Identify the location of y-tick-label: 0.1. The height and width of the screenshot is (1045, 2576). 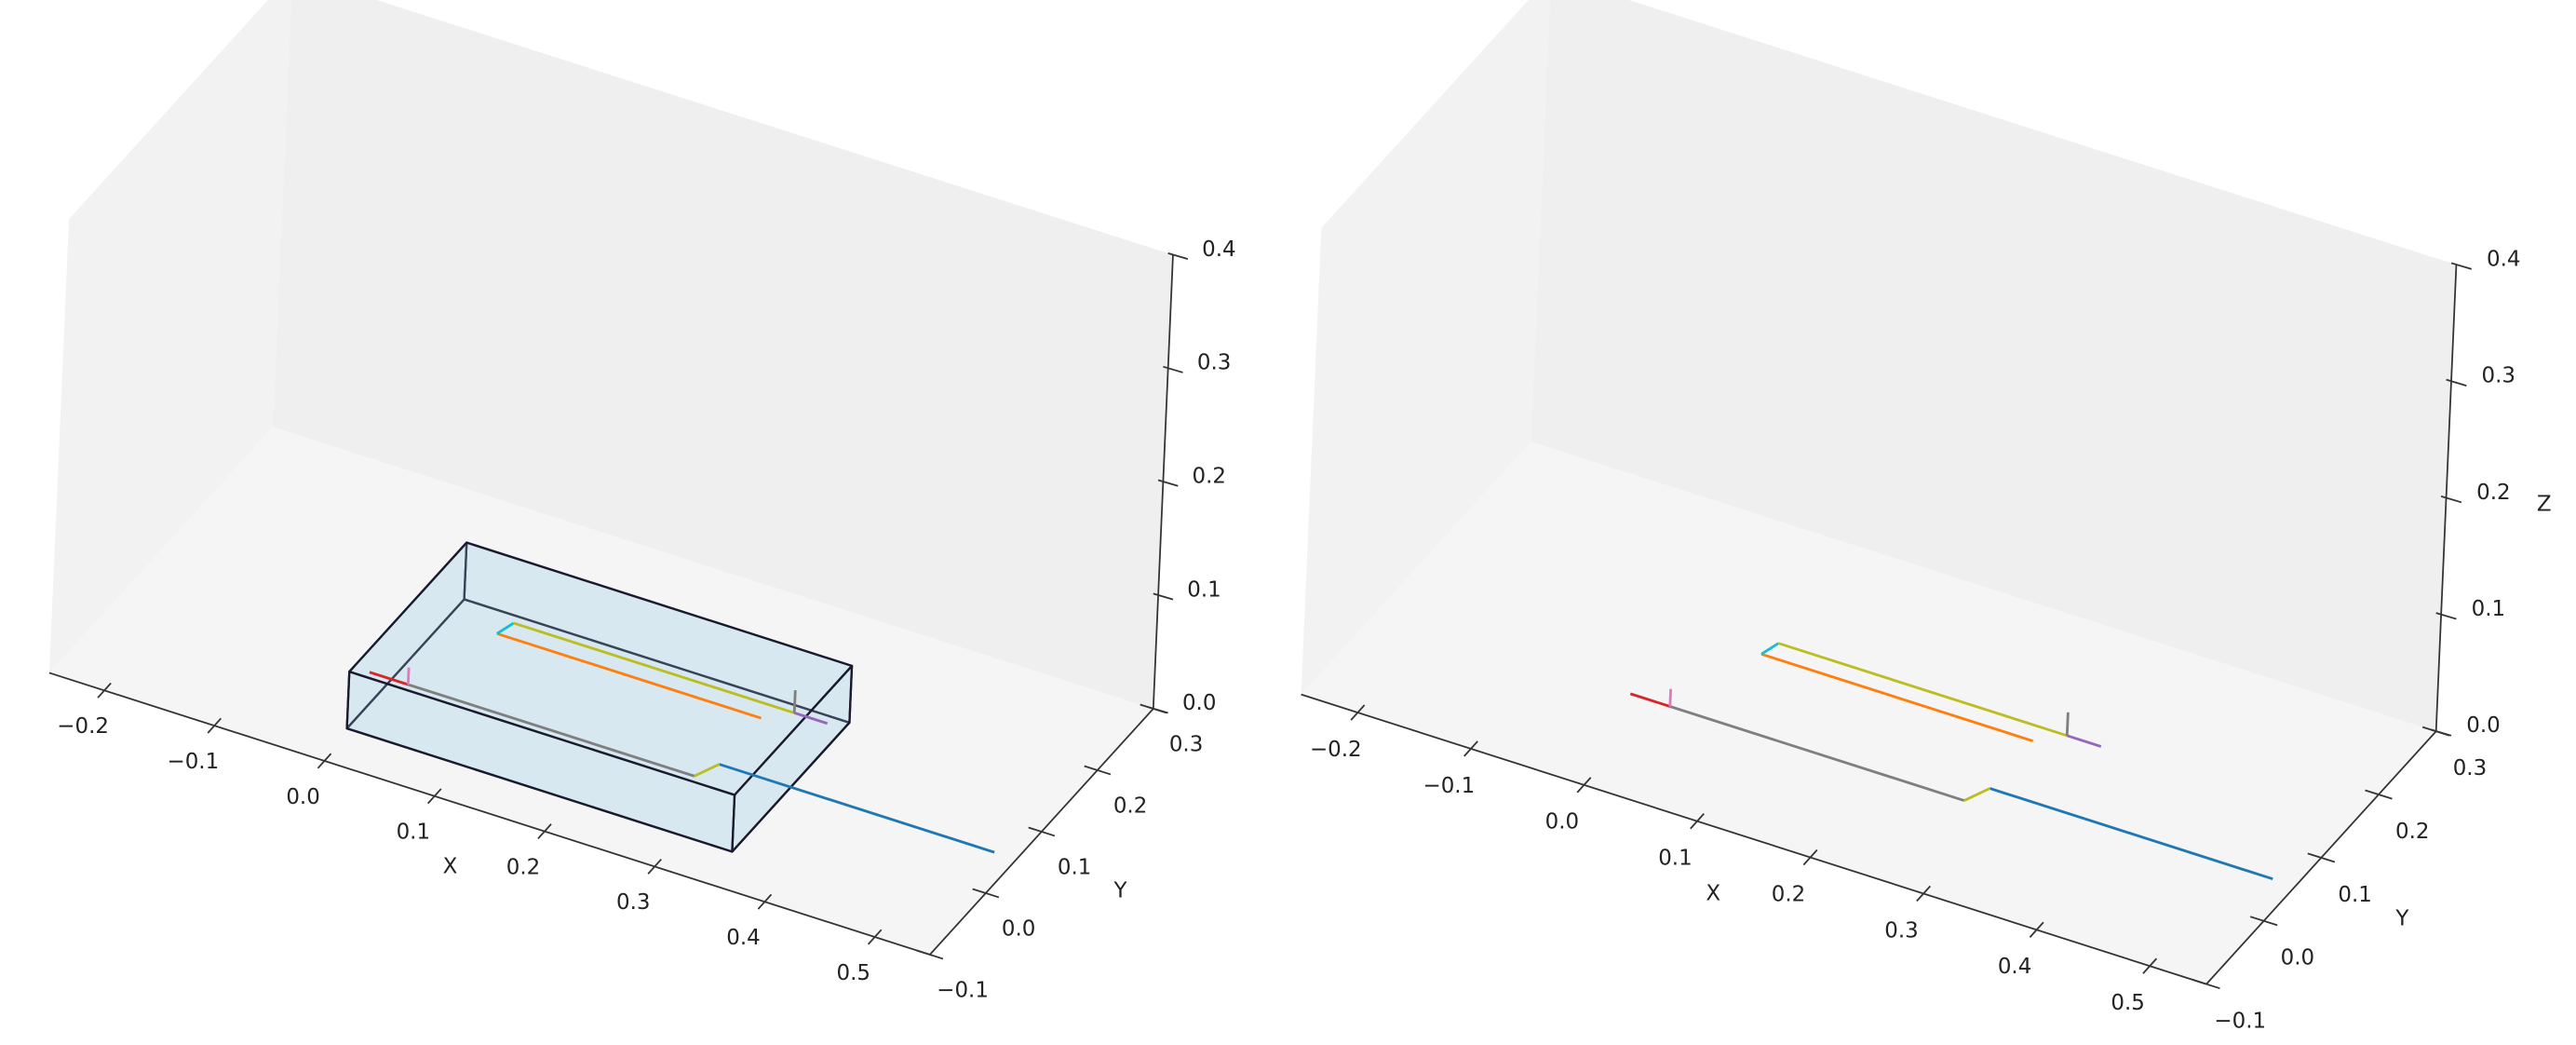
(1074, 868).